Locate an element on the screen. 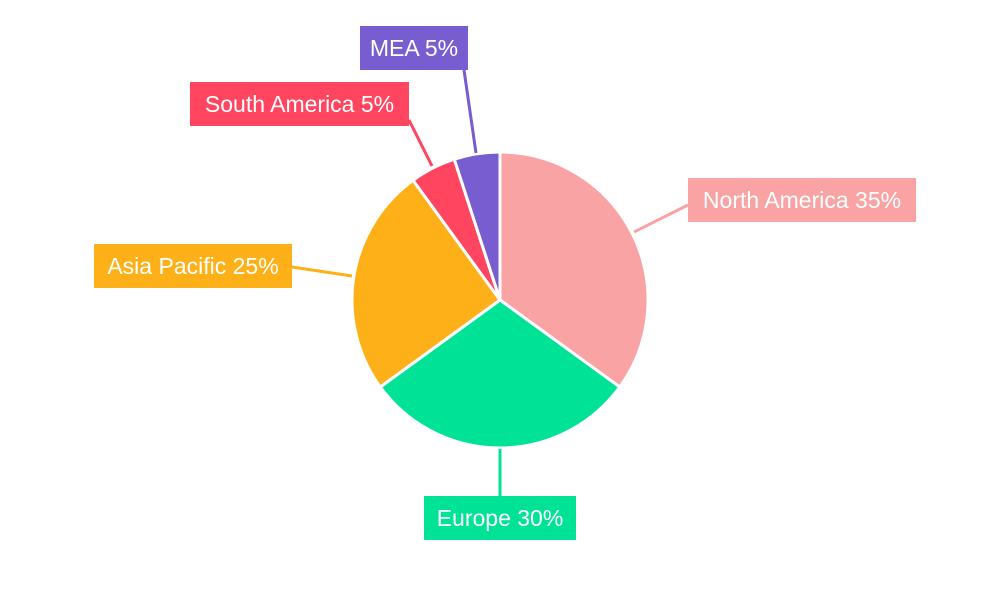 The width and height of the screenshot is (1000, 600). data-label: North America 35% is located at coordinates (802, 200).